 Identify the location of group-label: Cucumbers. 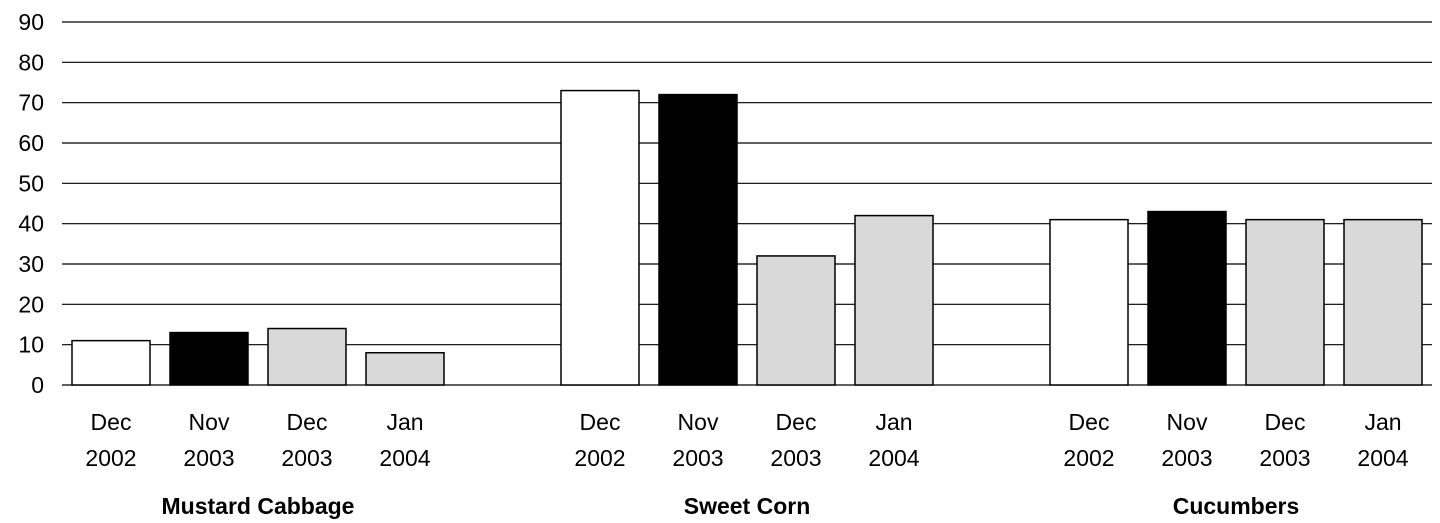
(1236, 506).